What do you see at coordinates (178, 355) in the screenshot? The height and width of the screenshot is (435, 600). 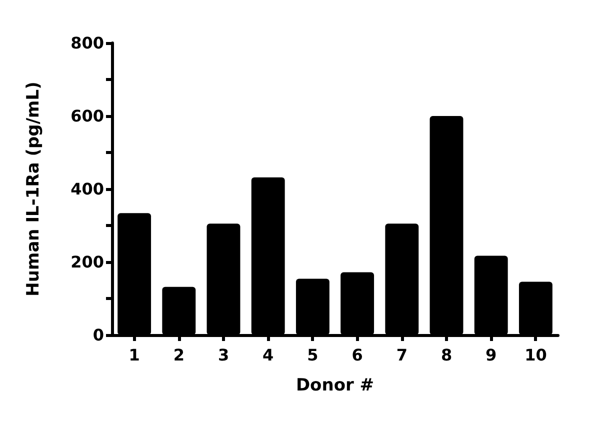 I see `x-tick-label: 2` at bounding box center [178, 355].